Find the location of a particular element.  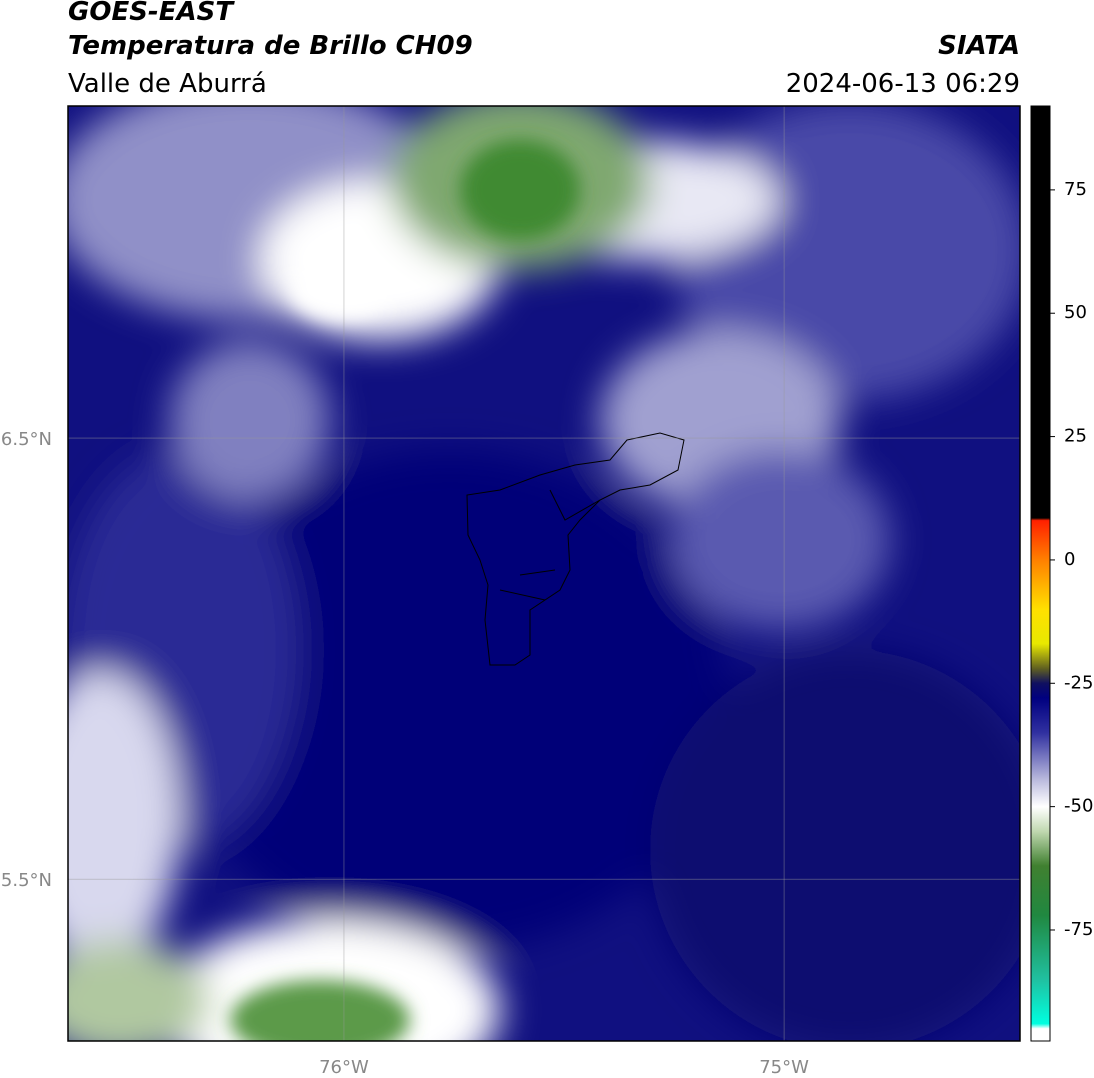

colorbar-tick-label: 25 is located at coordinates (1075, 436).